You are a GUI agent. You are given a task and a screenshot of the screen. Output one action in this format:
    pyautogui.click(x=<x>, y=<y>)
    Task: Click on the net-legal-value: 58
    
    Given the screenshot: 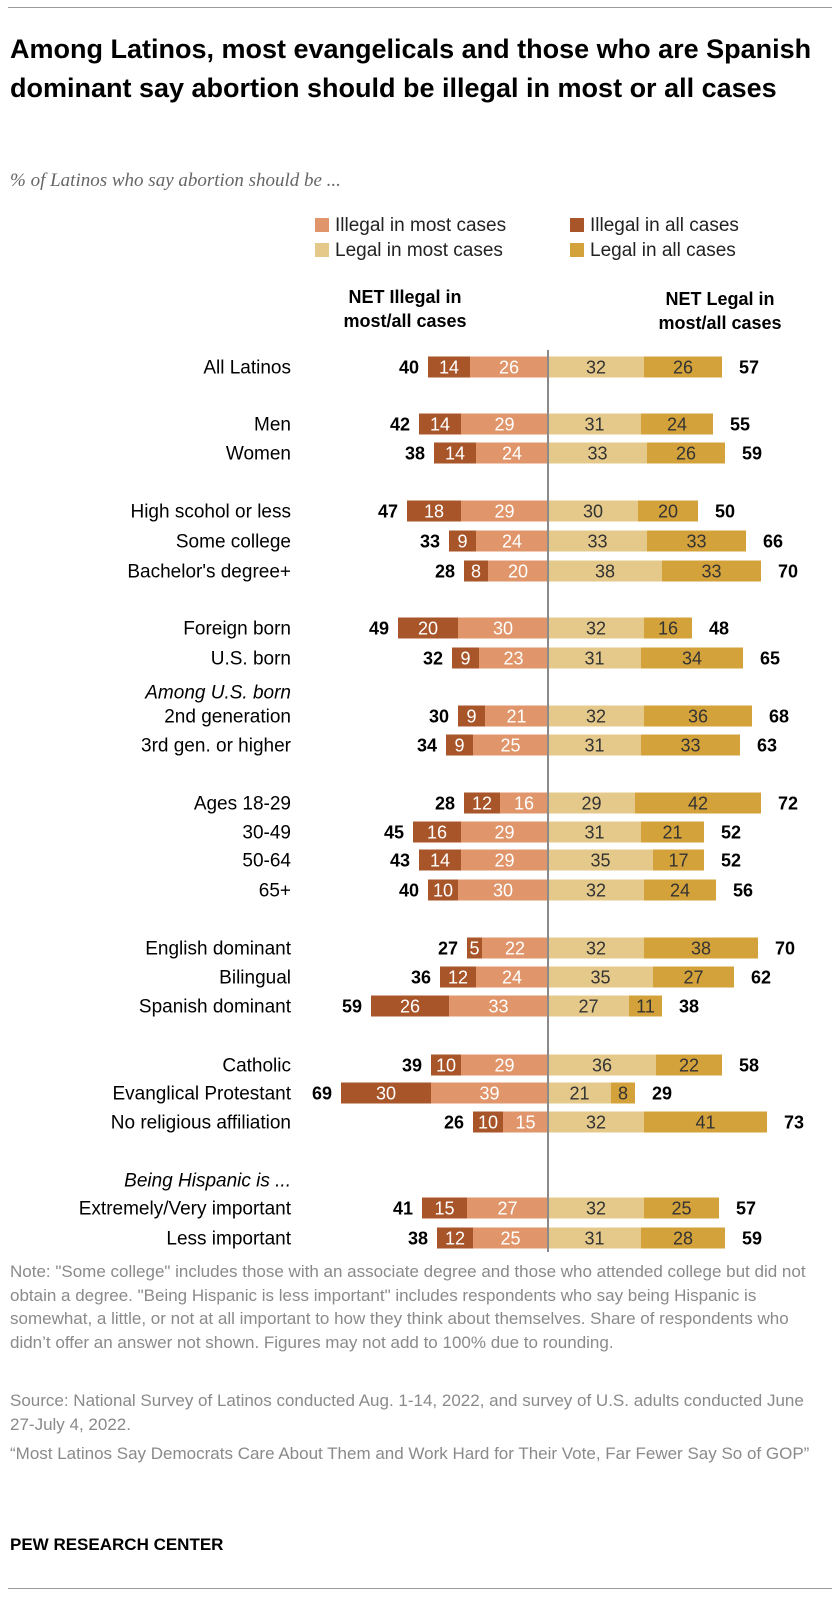 What is the action you would take?
    pyautogui.click(x=749, y=1066)
    